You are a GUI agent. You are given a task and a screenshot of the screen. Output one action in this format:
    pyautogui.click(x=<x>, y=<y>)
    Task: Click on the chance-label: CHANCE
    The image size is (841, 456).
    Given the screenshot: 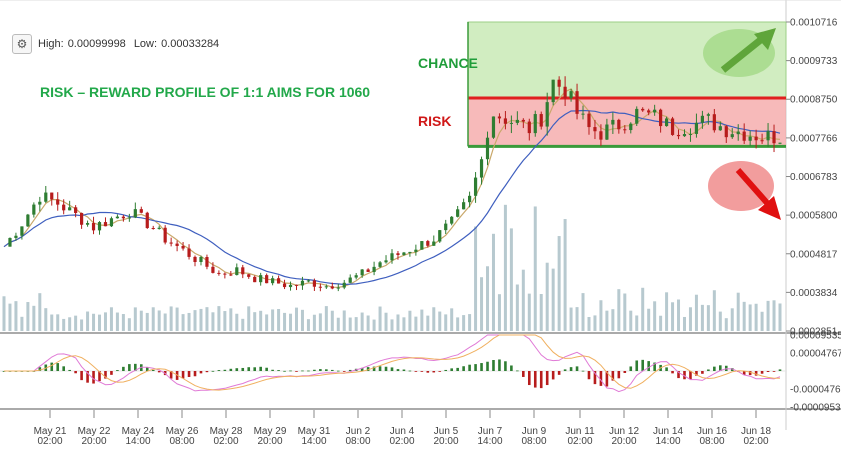 What is the action you would take?
    pyautogui.click(x=448, y=63)
    